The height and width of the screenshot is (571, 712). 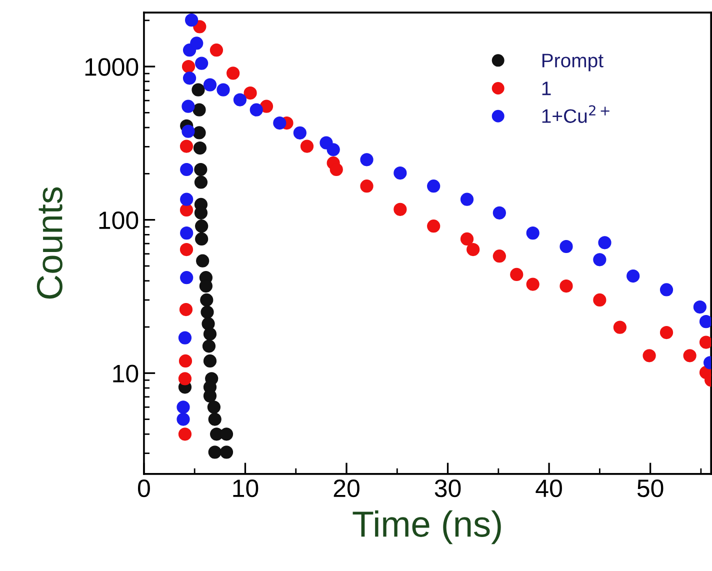 What do you see at coordinates (245, 488) in the screenshot?
I see `x-tick-label: 10` at bounding box center [245, 488].